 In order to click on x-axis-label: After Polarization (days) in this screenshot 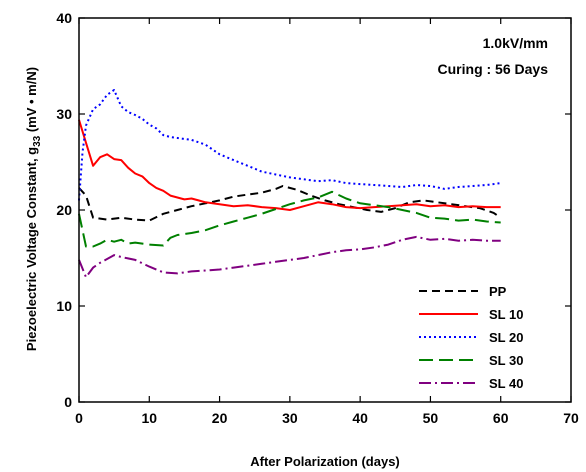, I will do `click(325, 461)`.